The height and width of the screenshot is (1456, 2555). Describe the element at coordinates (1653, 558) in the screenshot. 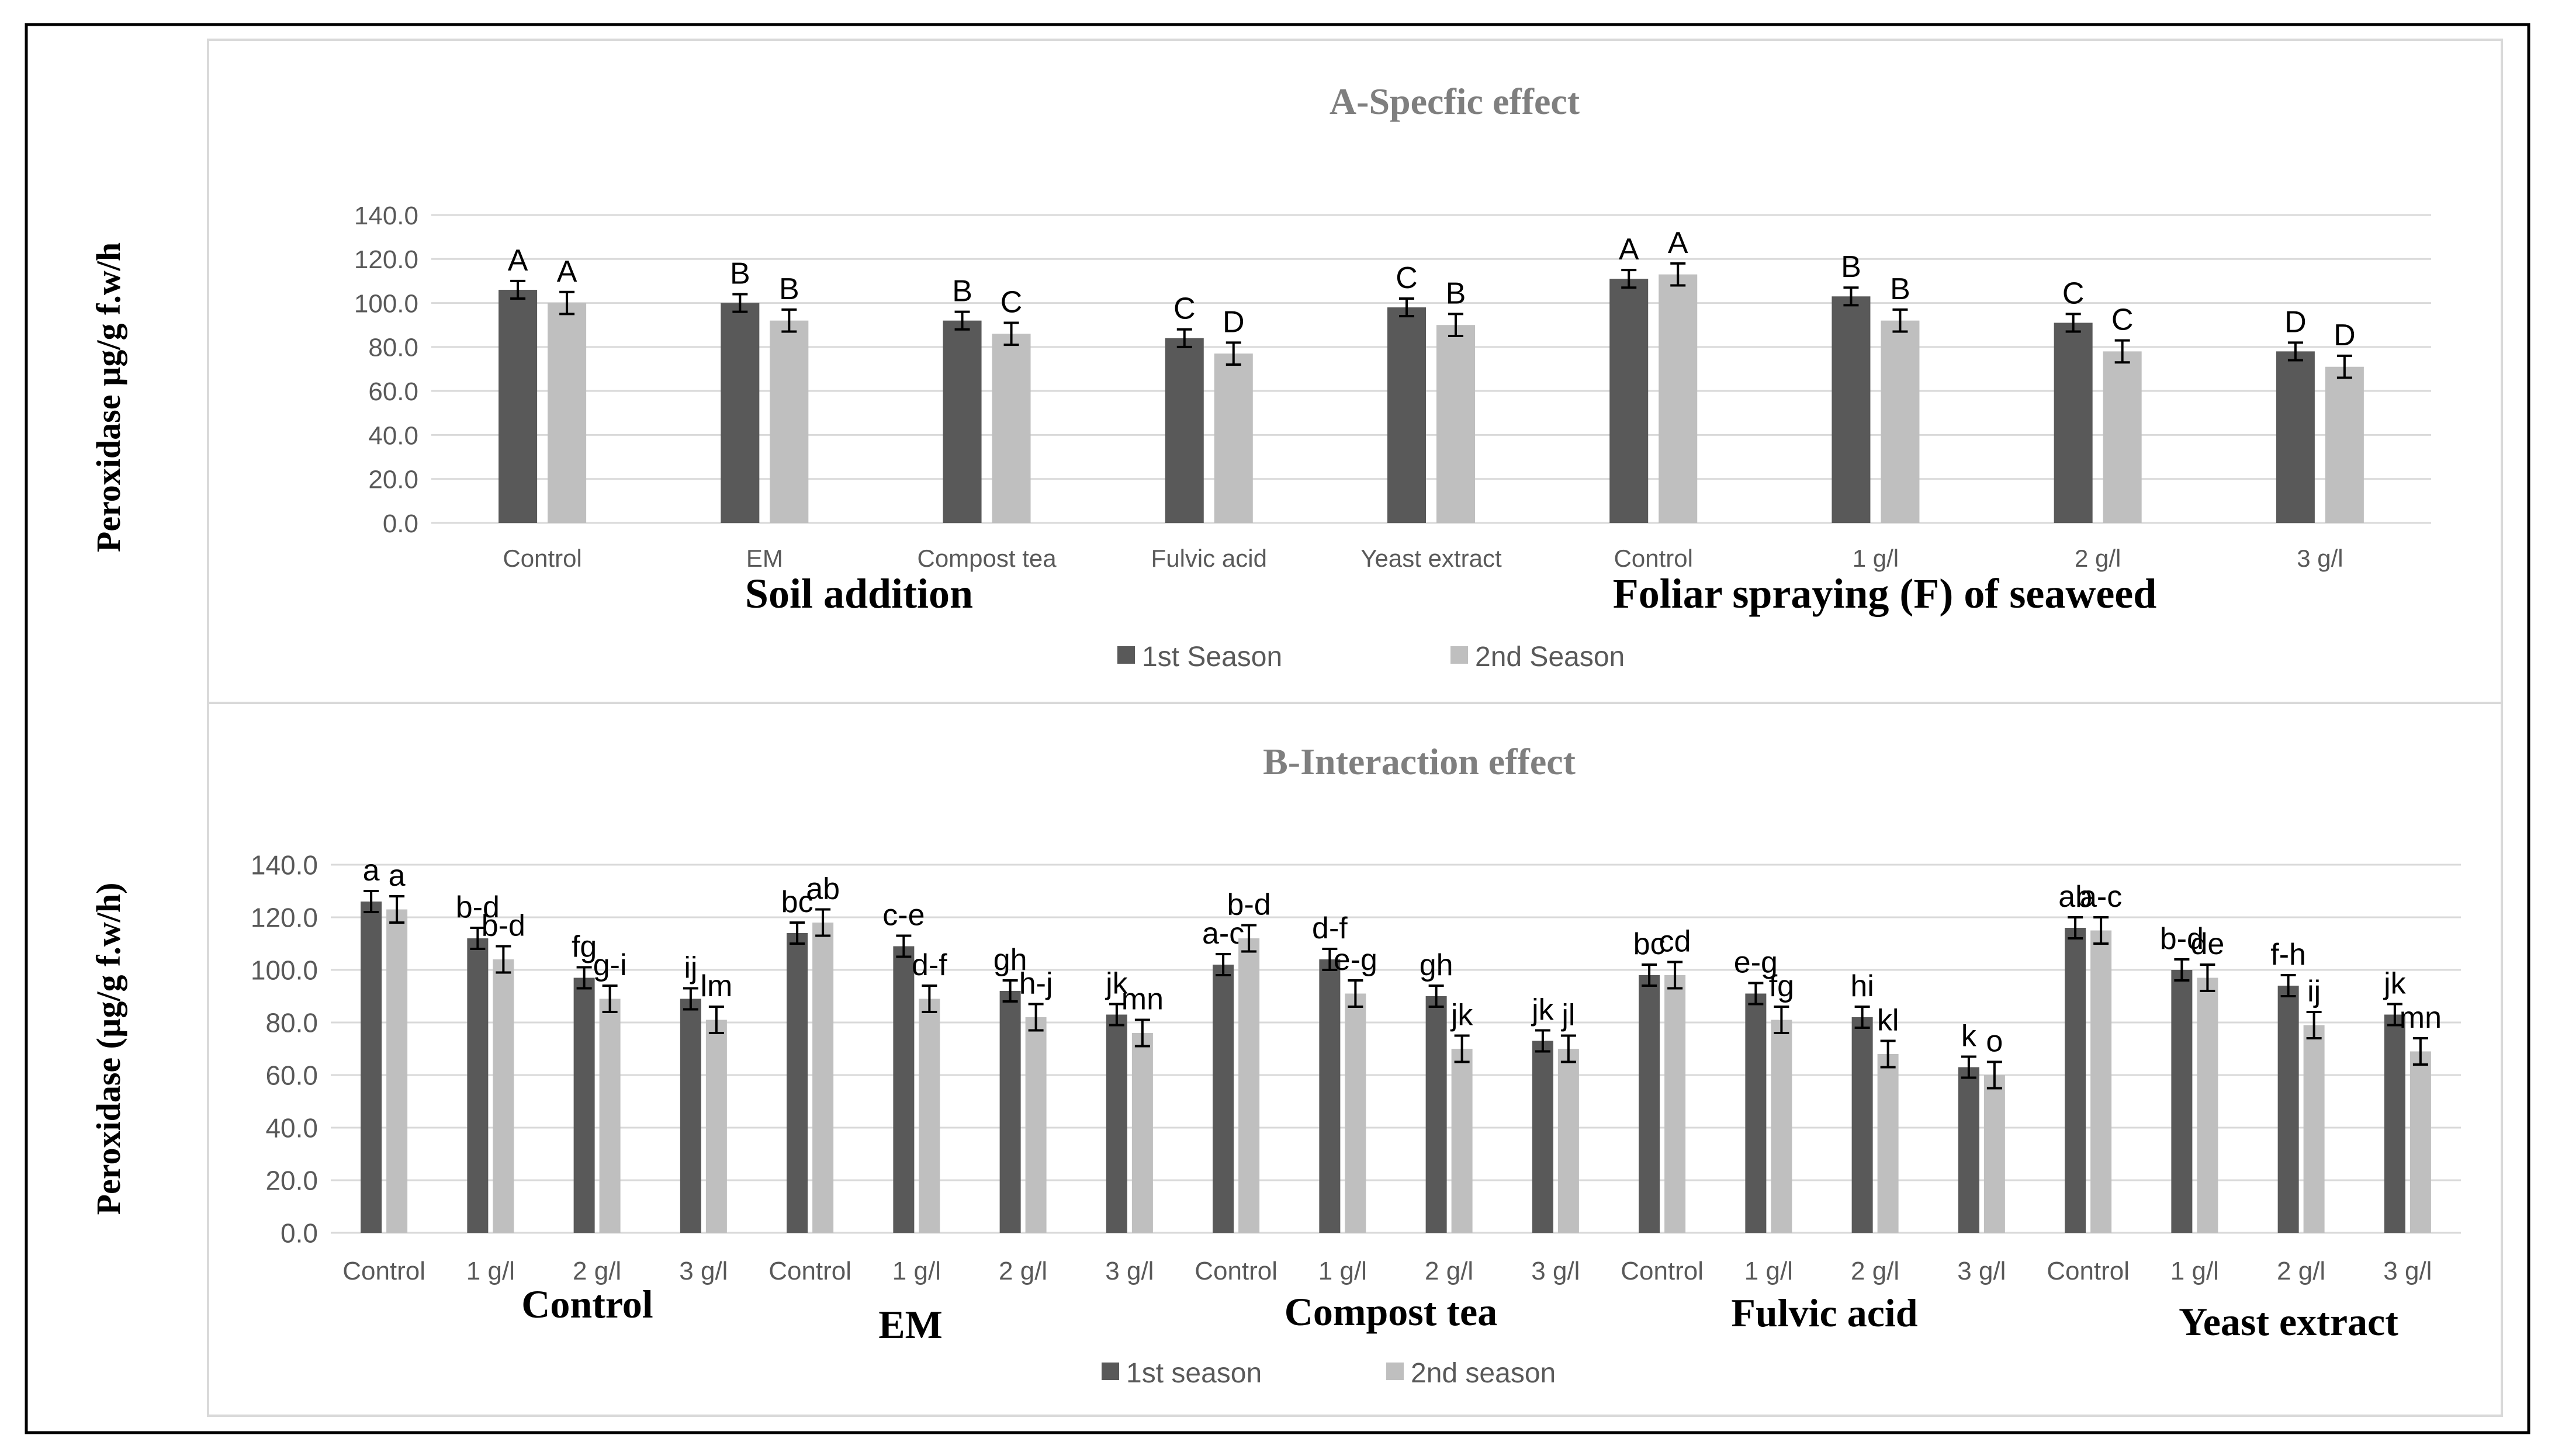

I see `panel-a-x-tick-label: Control` at that location.